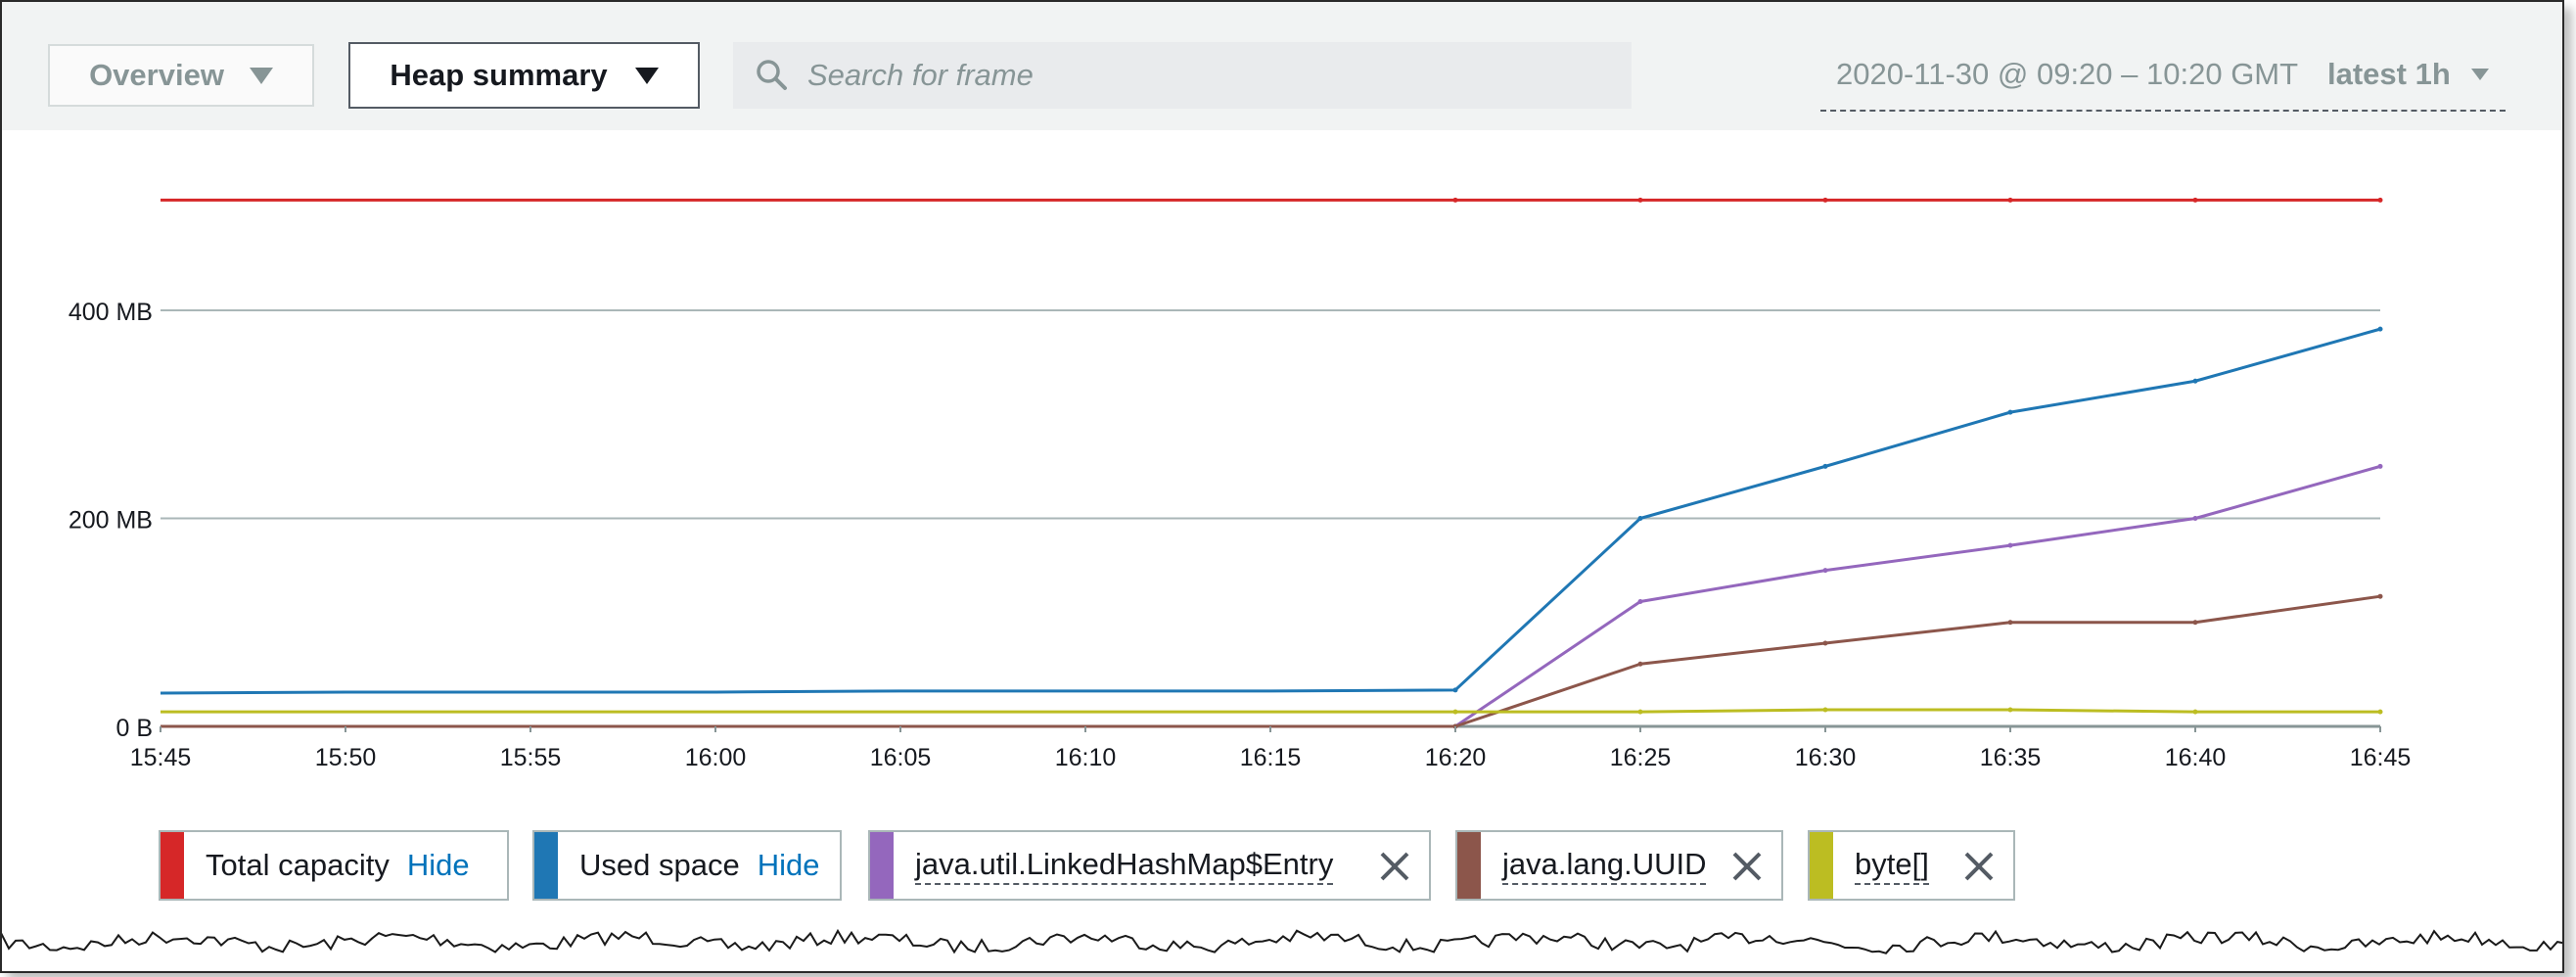  I want to click on search-icon, so click(772, 75).